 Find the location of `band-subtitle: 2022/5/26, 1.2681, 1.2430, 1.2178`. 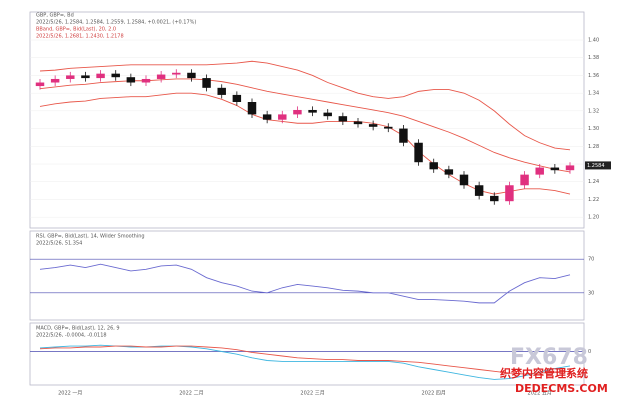

band-subtitle: 2022/5/26, 1.2681, 1.2430, 1.2178 is located at coordinates (80, 37).